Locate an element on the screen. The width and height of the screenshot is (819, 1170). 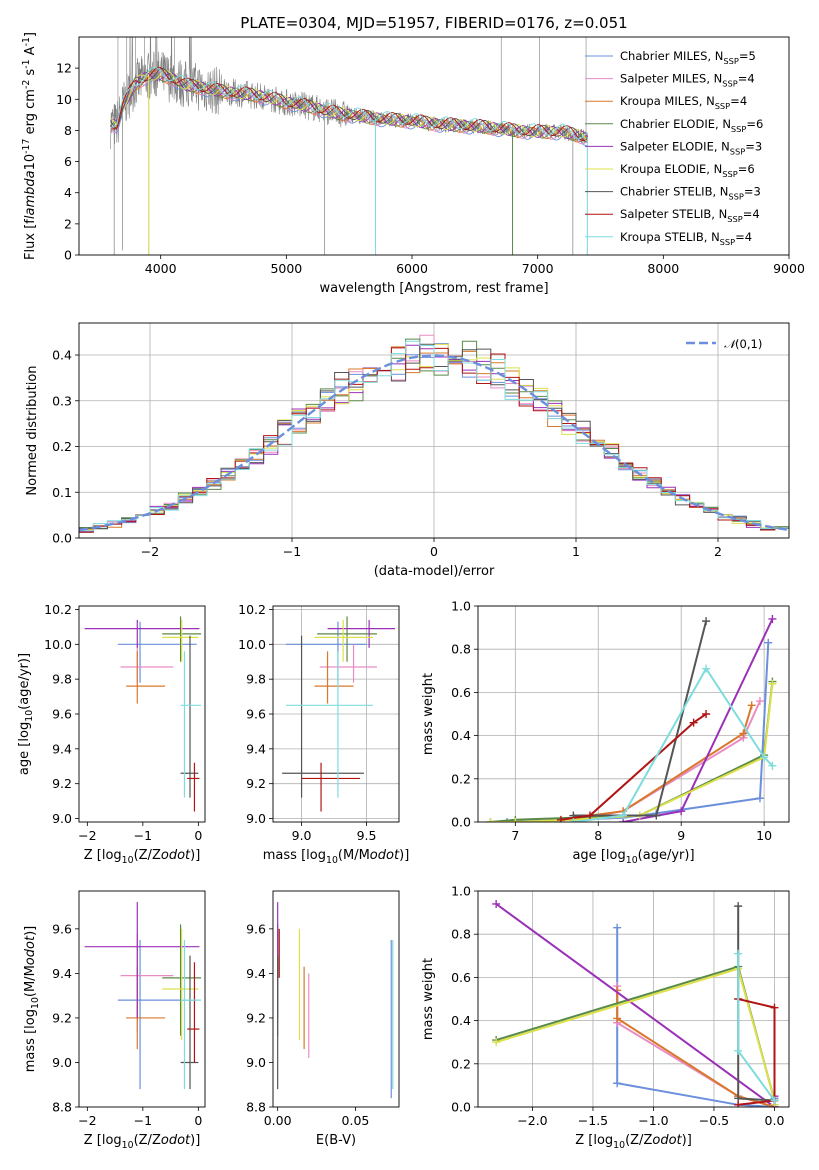
y-axis-label: mass [log10(M/Modot)] is located at coordinates (32, 999).